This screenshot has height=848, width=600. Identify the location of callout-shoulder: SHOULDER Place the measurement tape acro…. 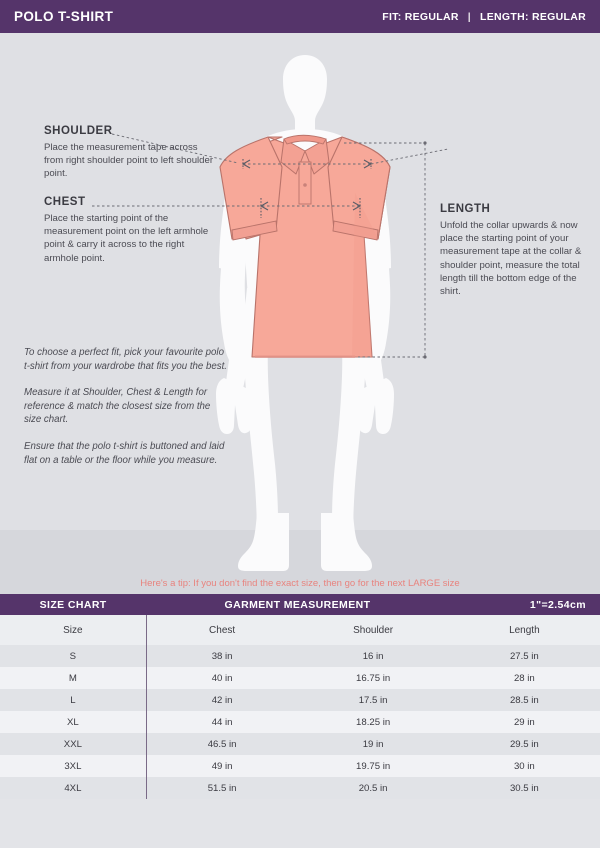
(130, 153).